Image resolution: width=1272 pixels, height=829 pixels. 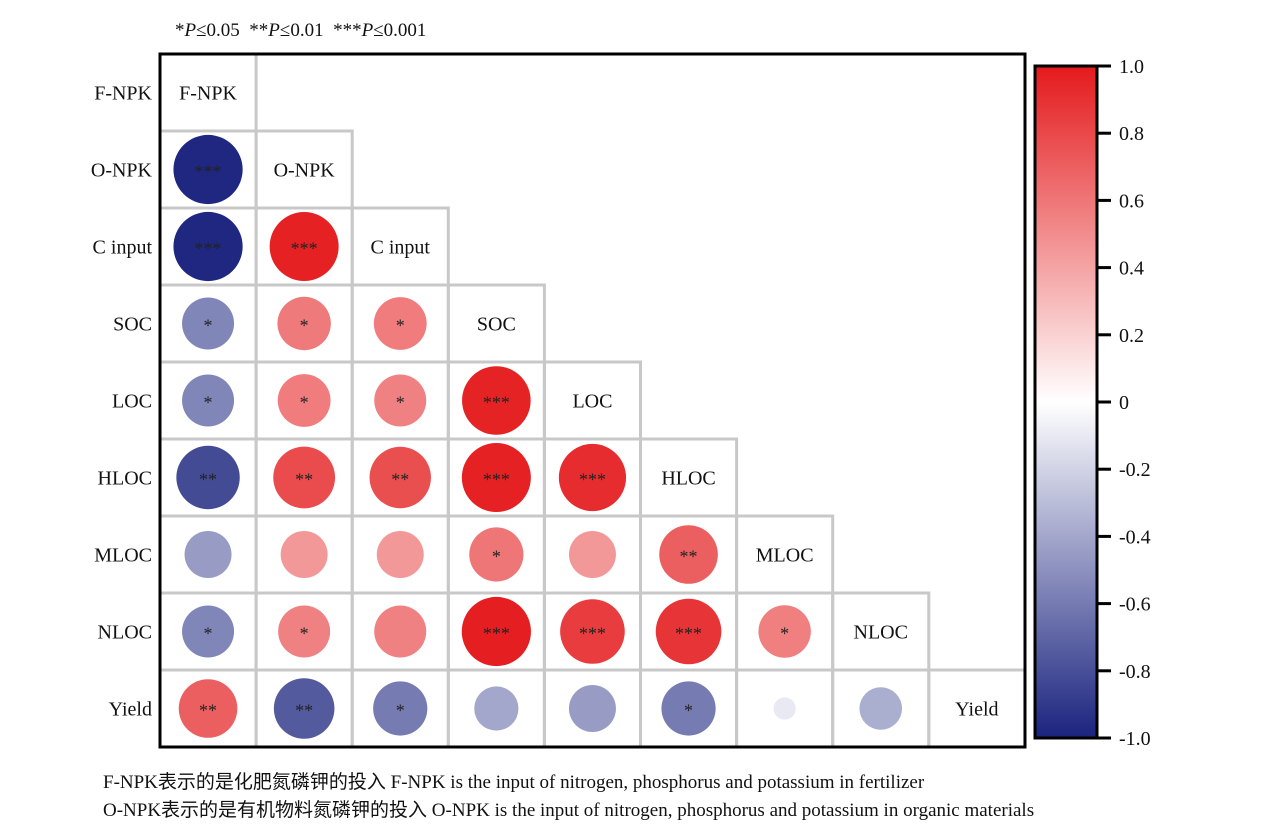 What do you see at coordinates (1135, 739) in the screenshot?
I see `colorbar-tick-label: -1.0` at bounding box center [1135, 739].